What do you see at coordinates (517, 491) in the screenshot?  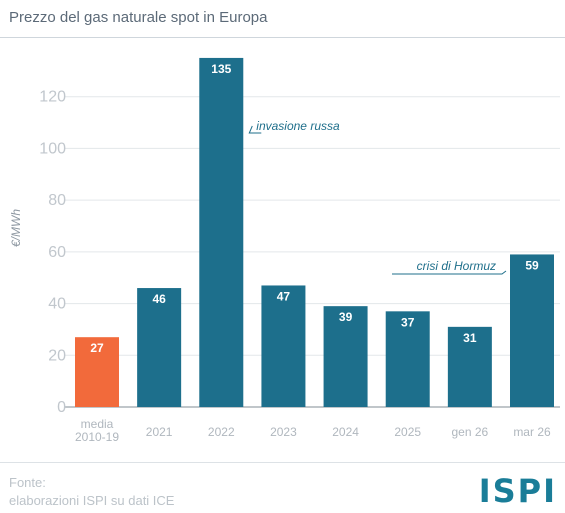 I see `ispi-logo: ISPI` at bounding box center [517, 491].